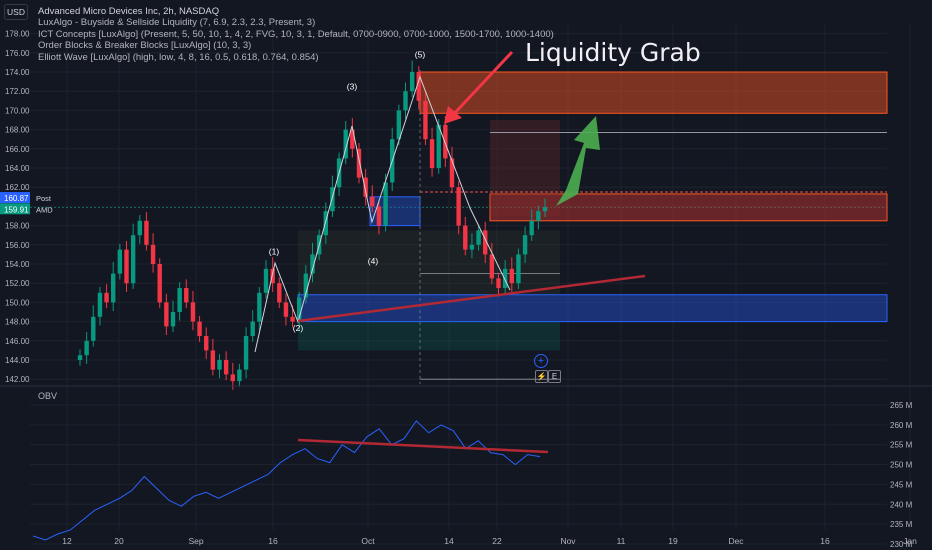 The height and width of the screenshot is (550, 932). What do you see at coordinates (736, 541) in the screenshot?
I see `time-tick-label: Dec` at bounding box center [736, 541].